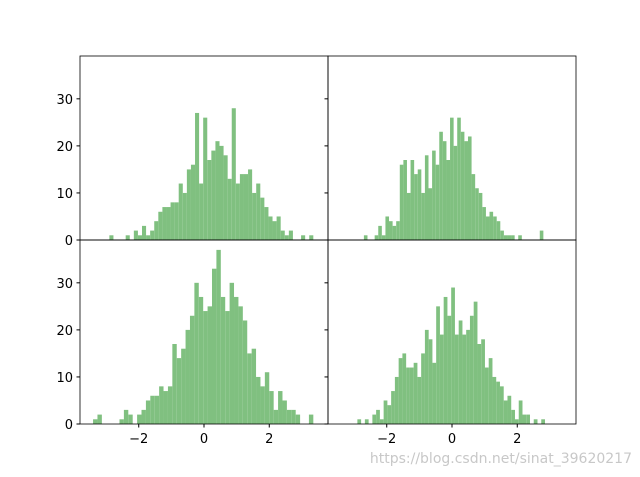 This screenshot has height=477, width=640. I want to click on x-tick-label: −2, so click(138, 439).